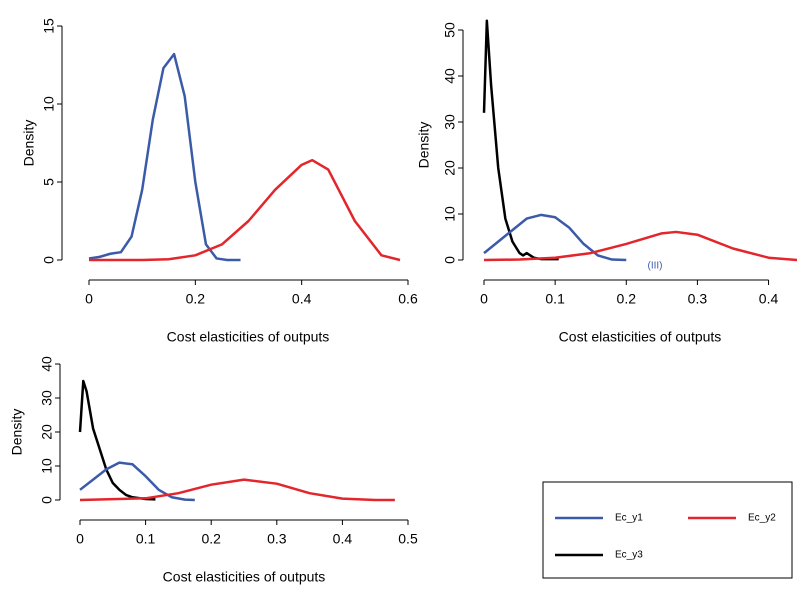 This screenshot has width=802, height=589. What do you see at coordinates (762, 518) in the screenshot?
I see `legend-label: Ec_y2` at bounding box center [762, 518].